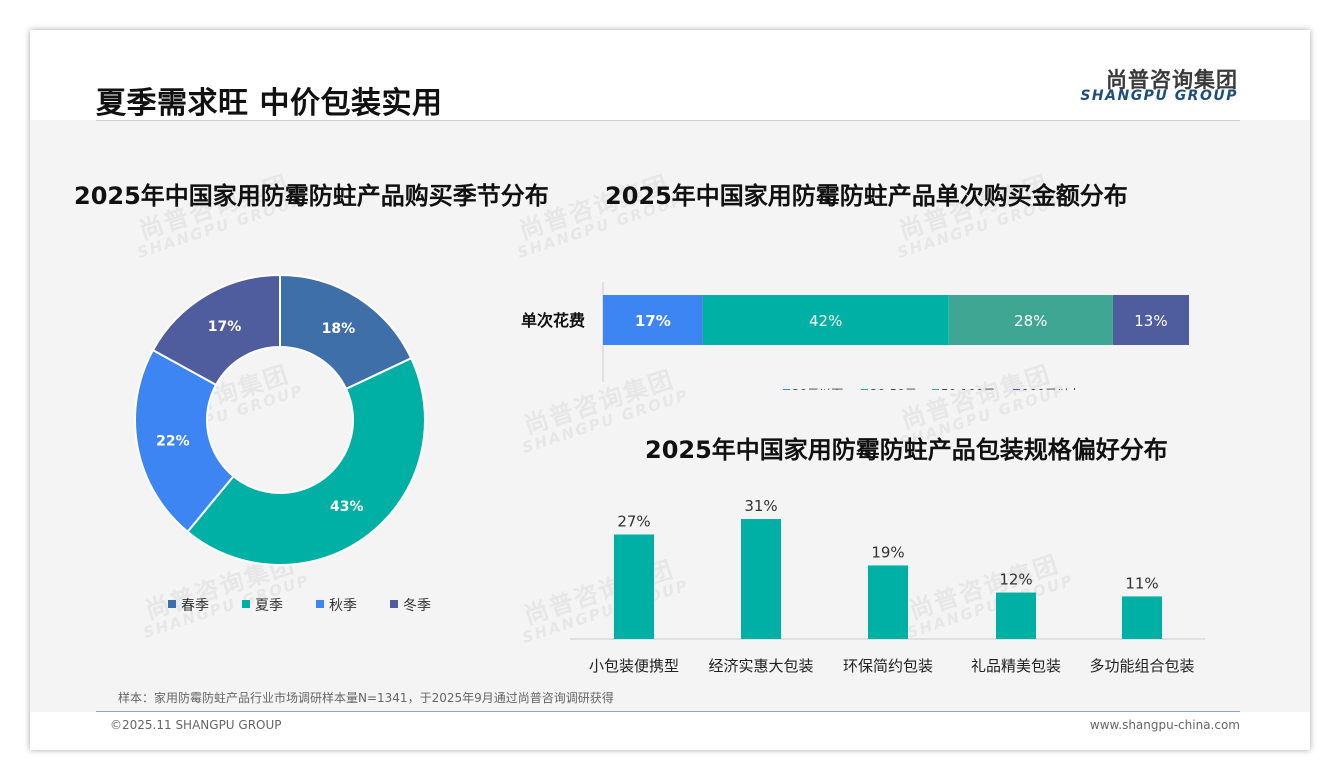 Image resolution: width=1340 pixels, height=780 pixels. What do you see at coordinates (633, 521) in the screenshot?
I see `column-value-label: 27%` at bounding box center [633, 521].